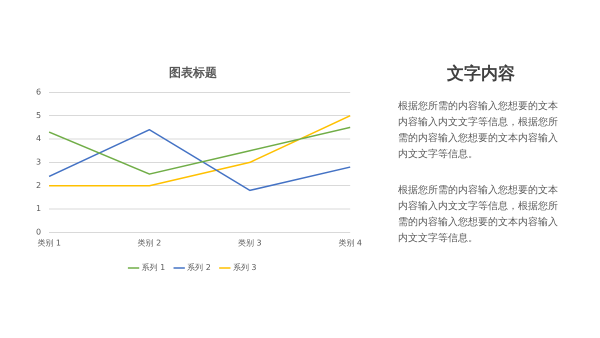 Image resolution: width=600 pixels, height=338 pixels. Describe the element at coordinates (39, 185) in the screenshot. I see `y-tick-label: 2` at that location.